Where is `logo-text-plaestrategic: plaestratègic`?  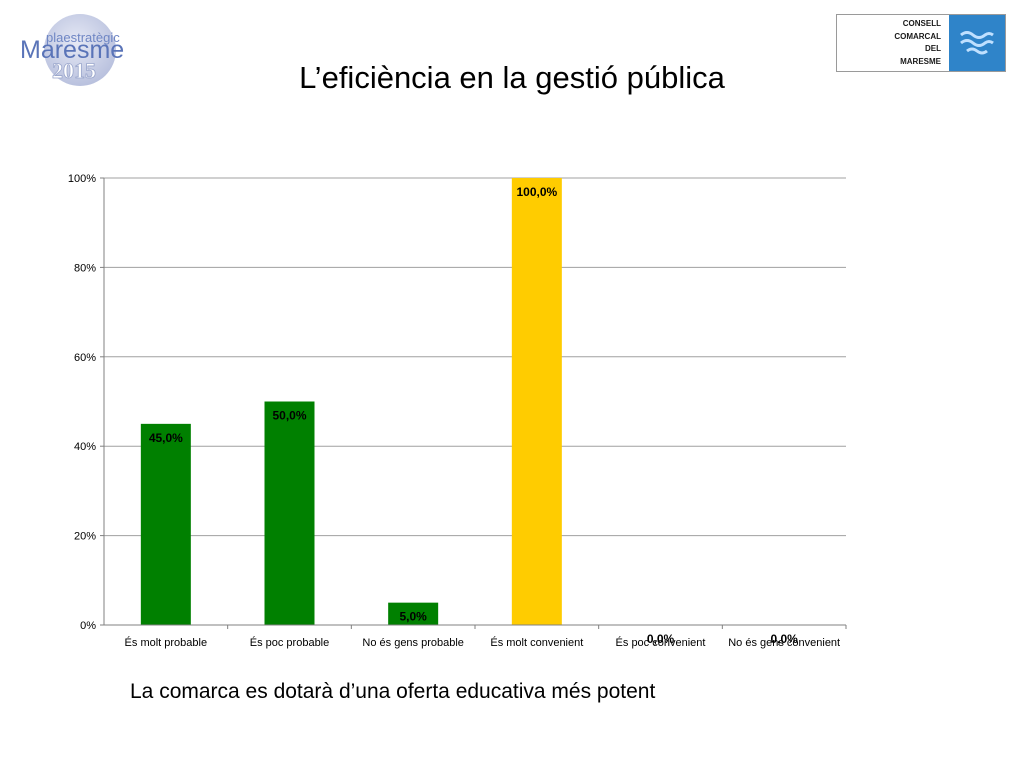 logo-text-plaestrategic: plaestratègic is located at coordinates (83, 37).